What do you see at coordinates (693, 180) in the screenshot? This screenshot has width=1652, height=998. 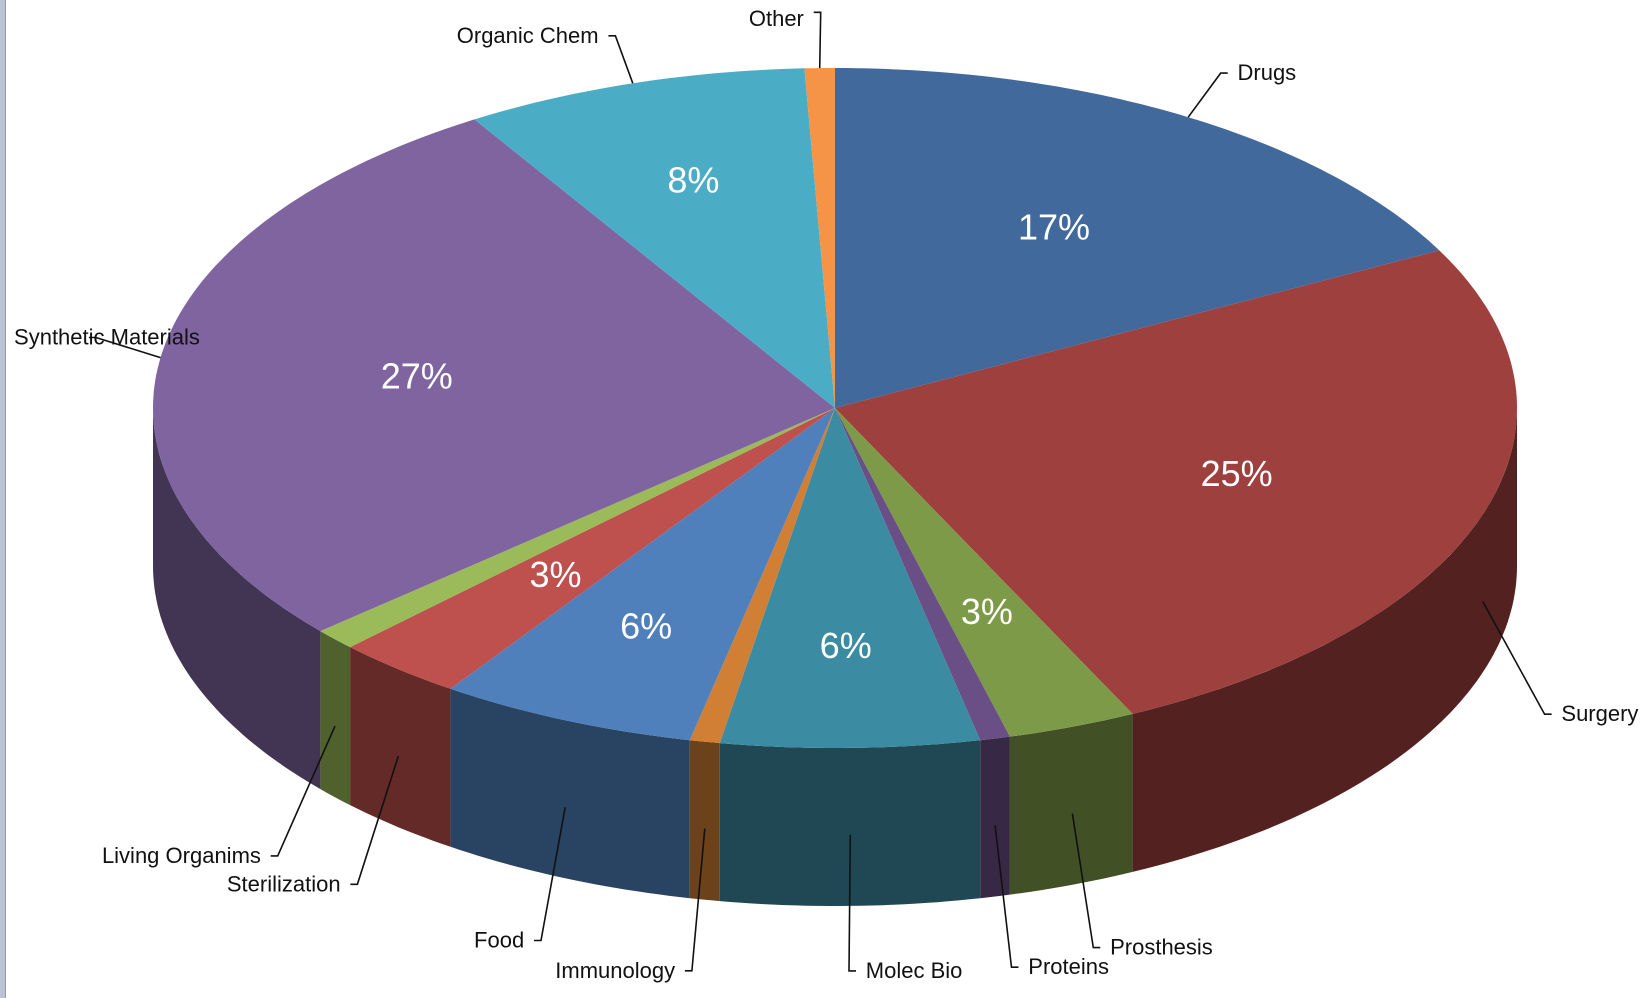 I see `pct-label-organic-chem: 8%` at bounding box center [693, 180].